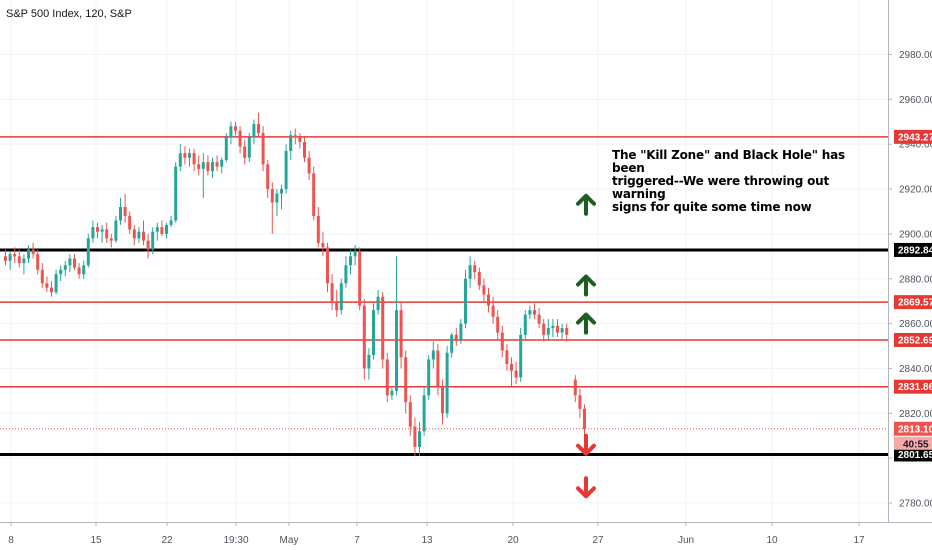 The width and height of the screenshot is (932, 550). What do you see at coordinates (721, 187) in the screenshot?
I see `annotation-line: triggered--We were throwing out warning` at bounding box center [721, 187].